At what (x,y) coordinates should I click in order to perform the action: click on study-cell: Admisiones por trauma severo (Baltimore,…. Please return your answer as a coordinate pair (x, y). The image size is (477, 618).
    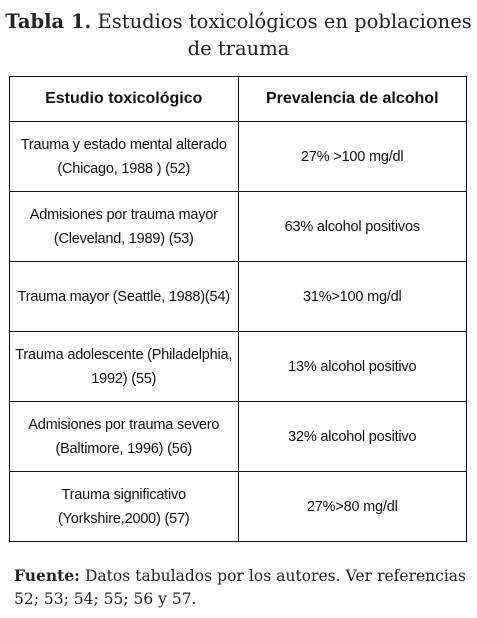
    Looking at the image, I should click on (124, 436).